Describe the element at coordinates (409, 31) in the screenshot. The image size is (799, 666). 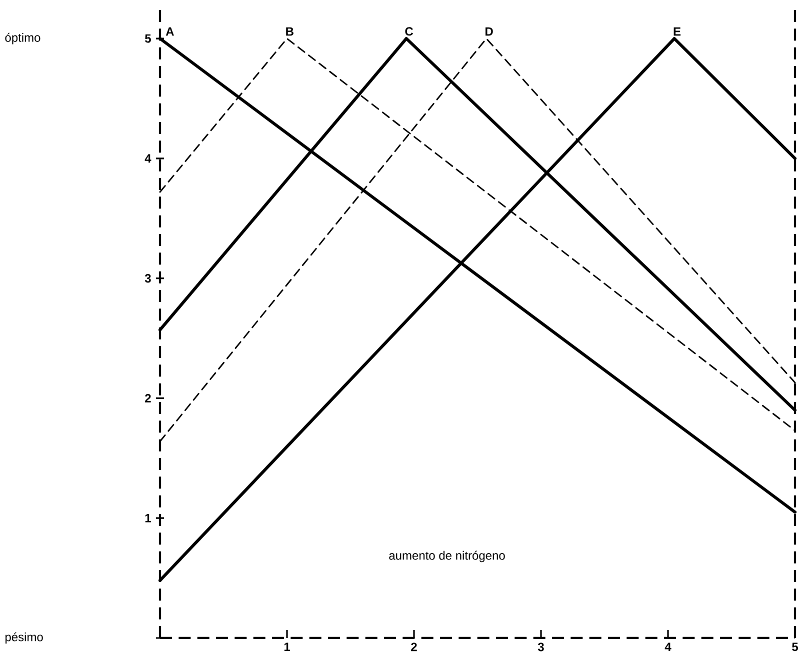
I see `series-label: C` at that location.